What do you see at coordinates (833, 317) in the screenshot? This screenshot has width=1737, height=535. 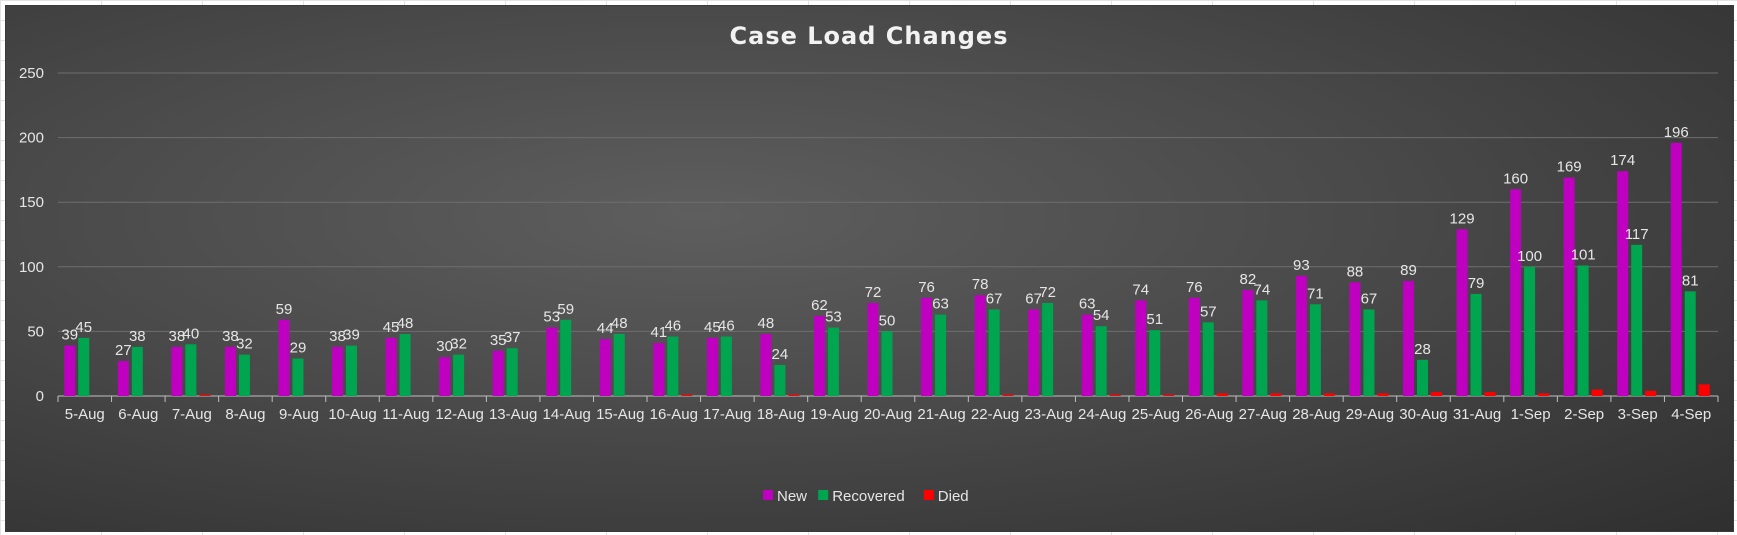 I see `data-label-recovered: 53` at bounding box center [833, 317].